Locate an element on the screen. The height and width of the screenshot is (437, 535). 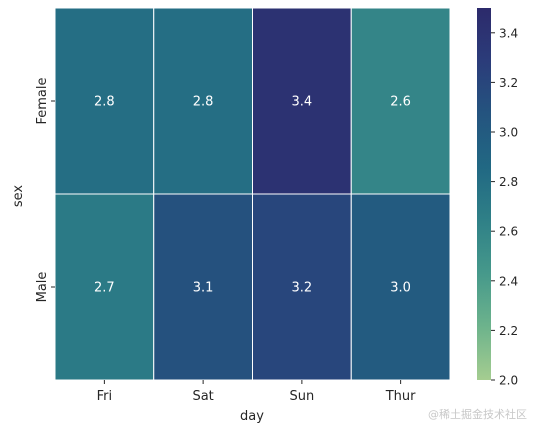
colorbar-tick-label: 3.2 is located at coordinates (508, 83).